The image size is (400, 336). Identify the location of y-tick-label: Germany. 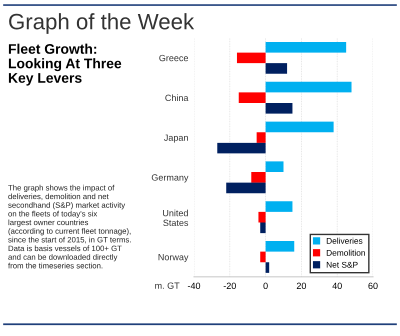
(170, 178).